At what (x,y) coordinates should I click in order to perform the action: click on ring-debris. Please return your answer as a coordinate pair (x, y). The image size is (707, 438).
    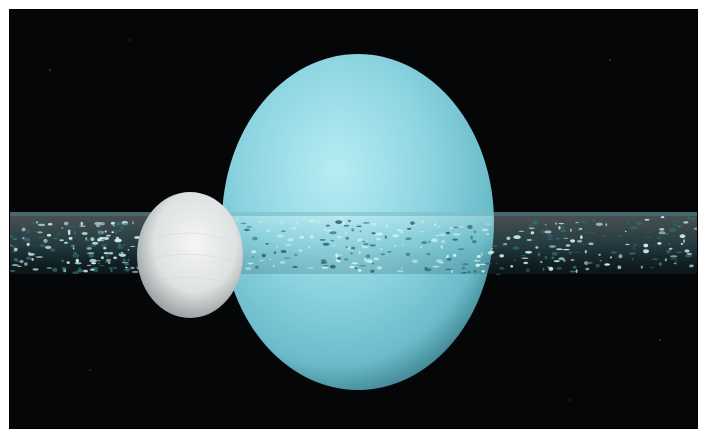
    Looking at the image, I should click on (353, 245).